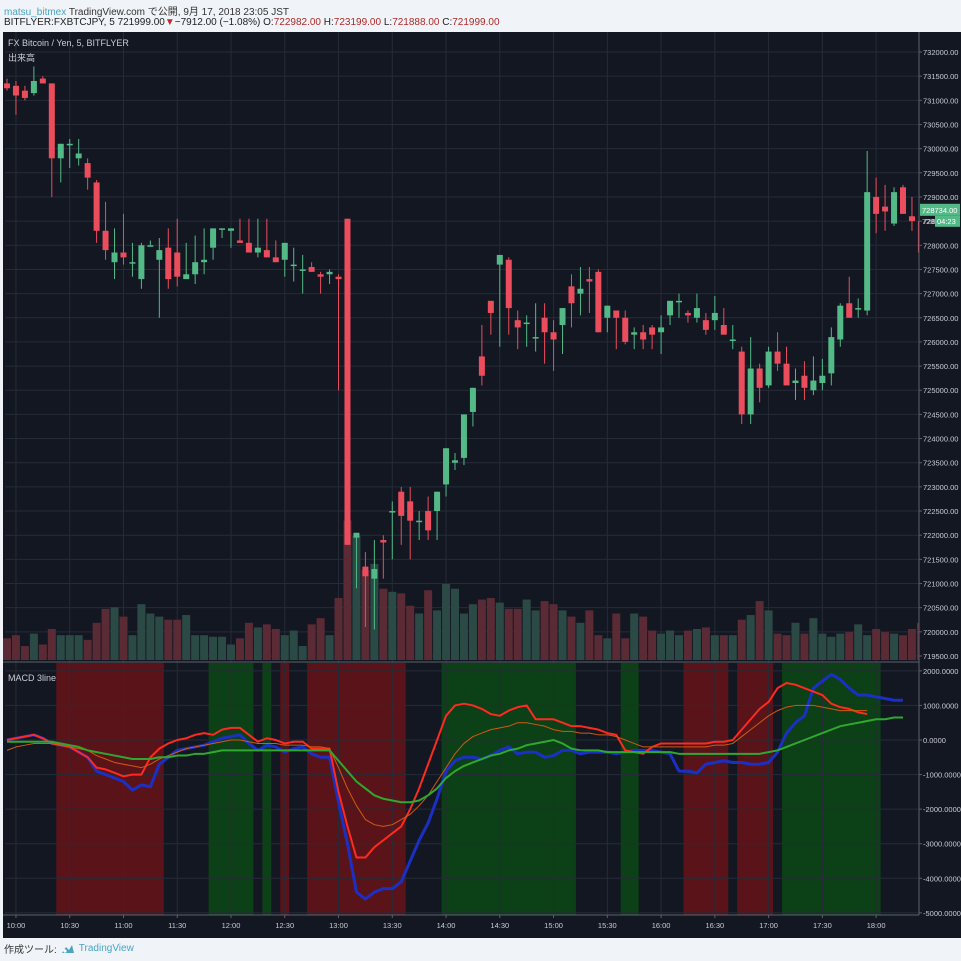 The height and width of the screenshot is (961, 961). What do you see at coordinates (942, 844) in the screenshot?
I see `macd-tick: -3000.0000` at bounding box center [942, 844].